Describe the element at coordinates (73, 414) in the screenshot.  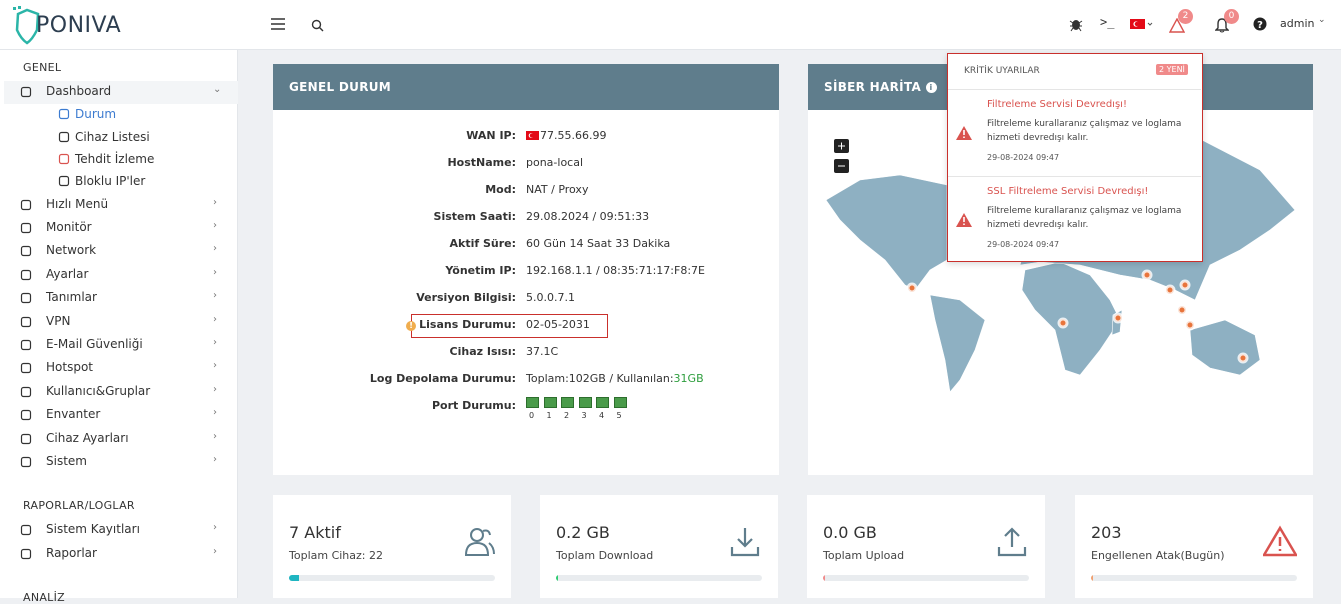
I see `menu-item: Envanter` at that location.